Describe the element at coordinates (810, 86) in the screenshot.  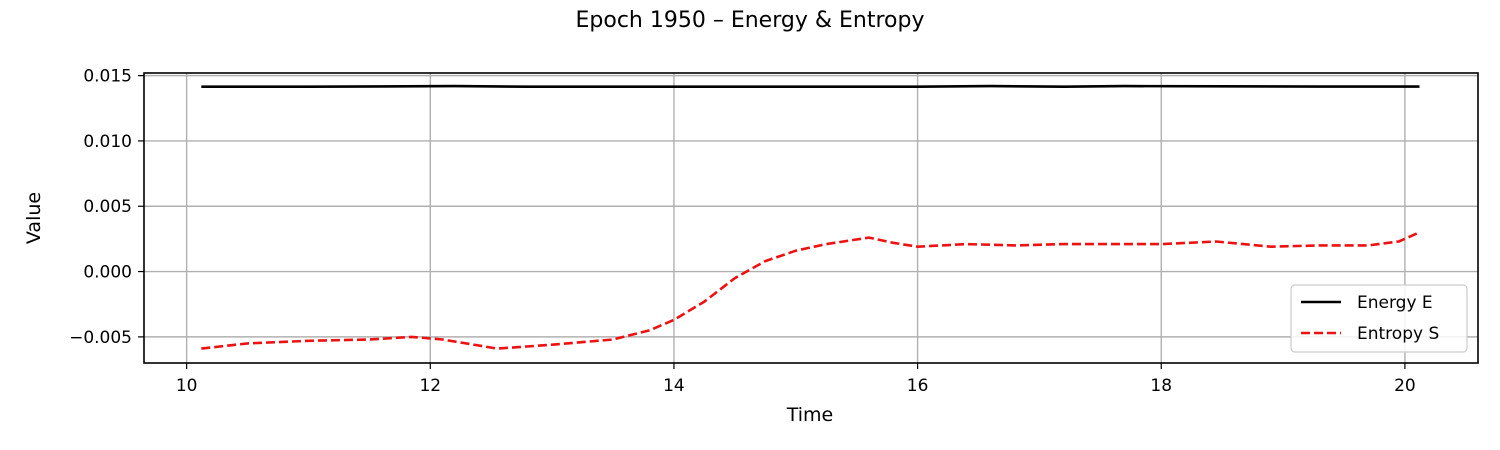
I see `series-line-energy-e` at that location.